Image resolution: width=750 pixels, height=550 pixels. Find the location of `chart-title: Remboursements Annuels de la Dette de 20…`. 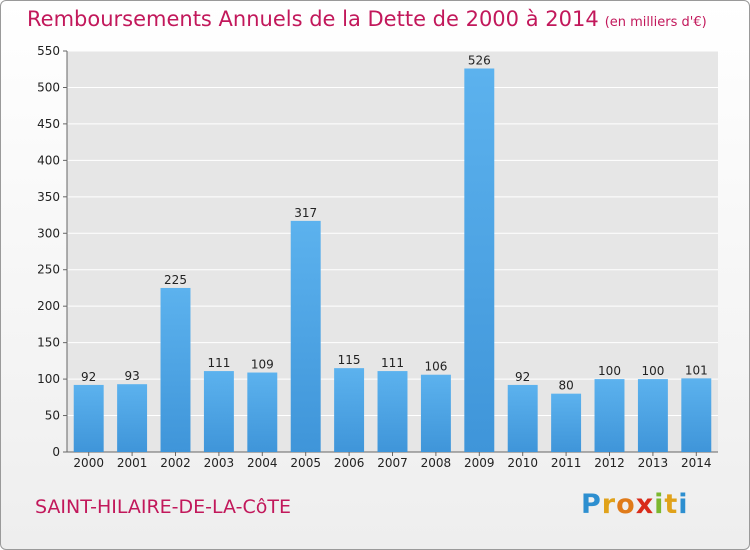

chart-title: Remboursements Annuels de la Dette de 20… is located at coordinates (367, 19).